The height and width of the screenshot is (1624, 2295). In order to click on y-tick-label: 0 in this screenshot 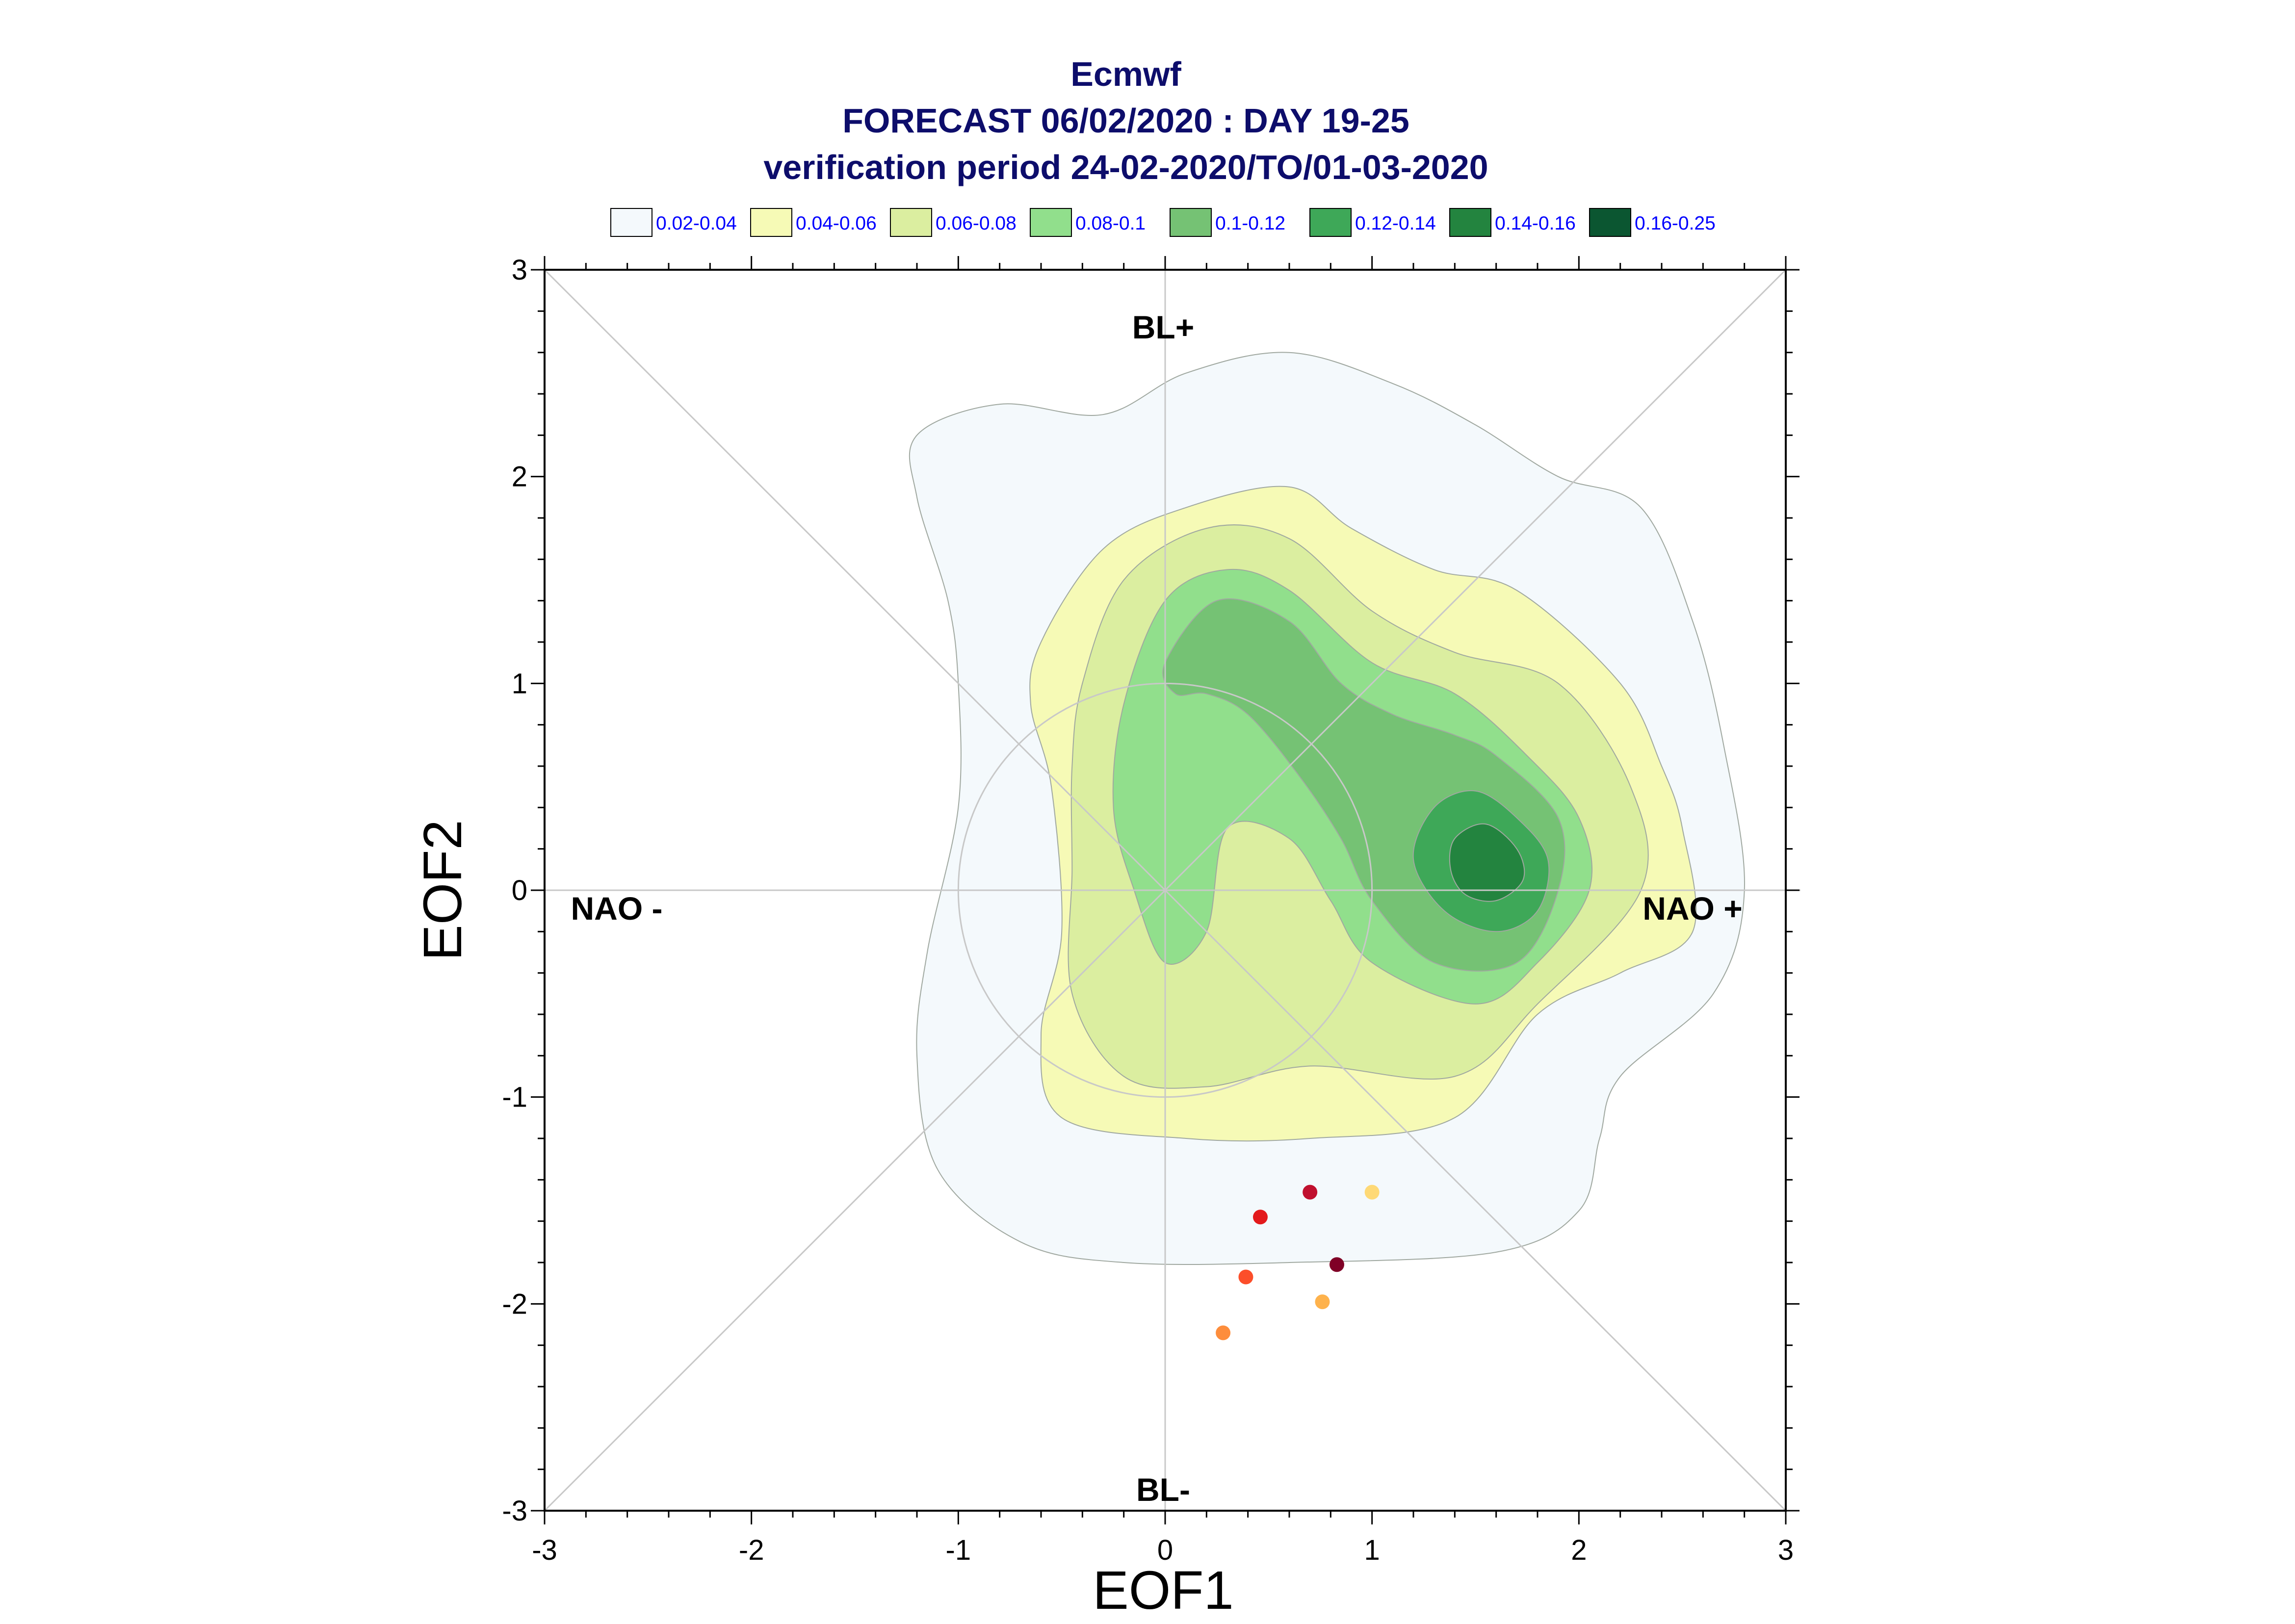, I will do `click(519, 890)`.